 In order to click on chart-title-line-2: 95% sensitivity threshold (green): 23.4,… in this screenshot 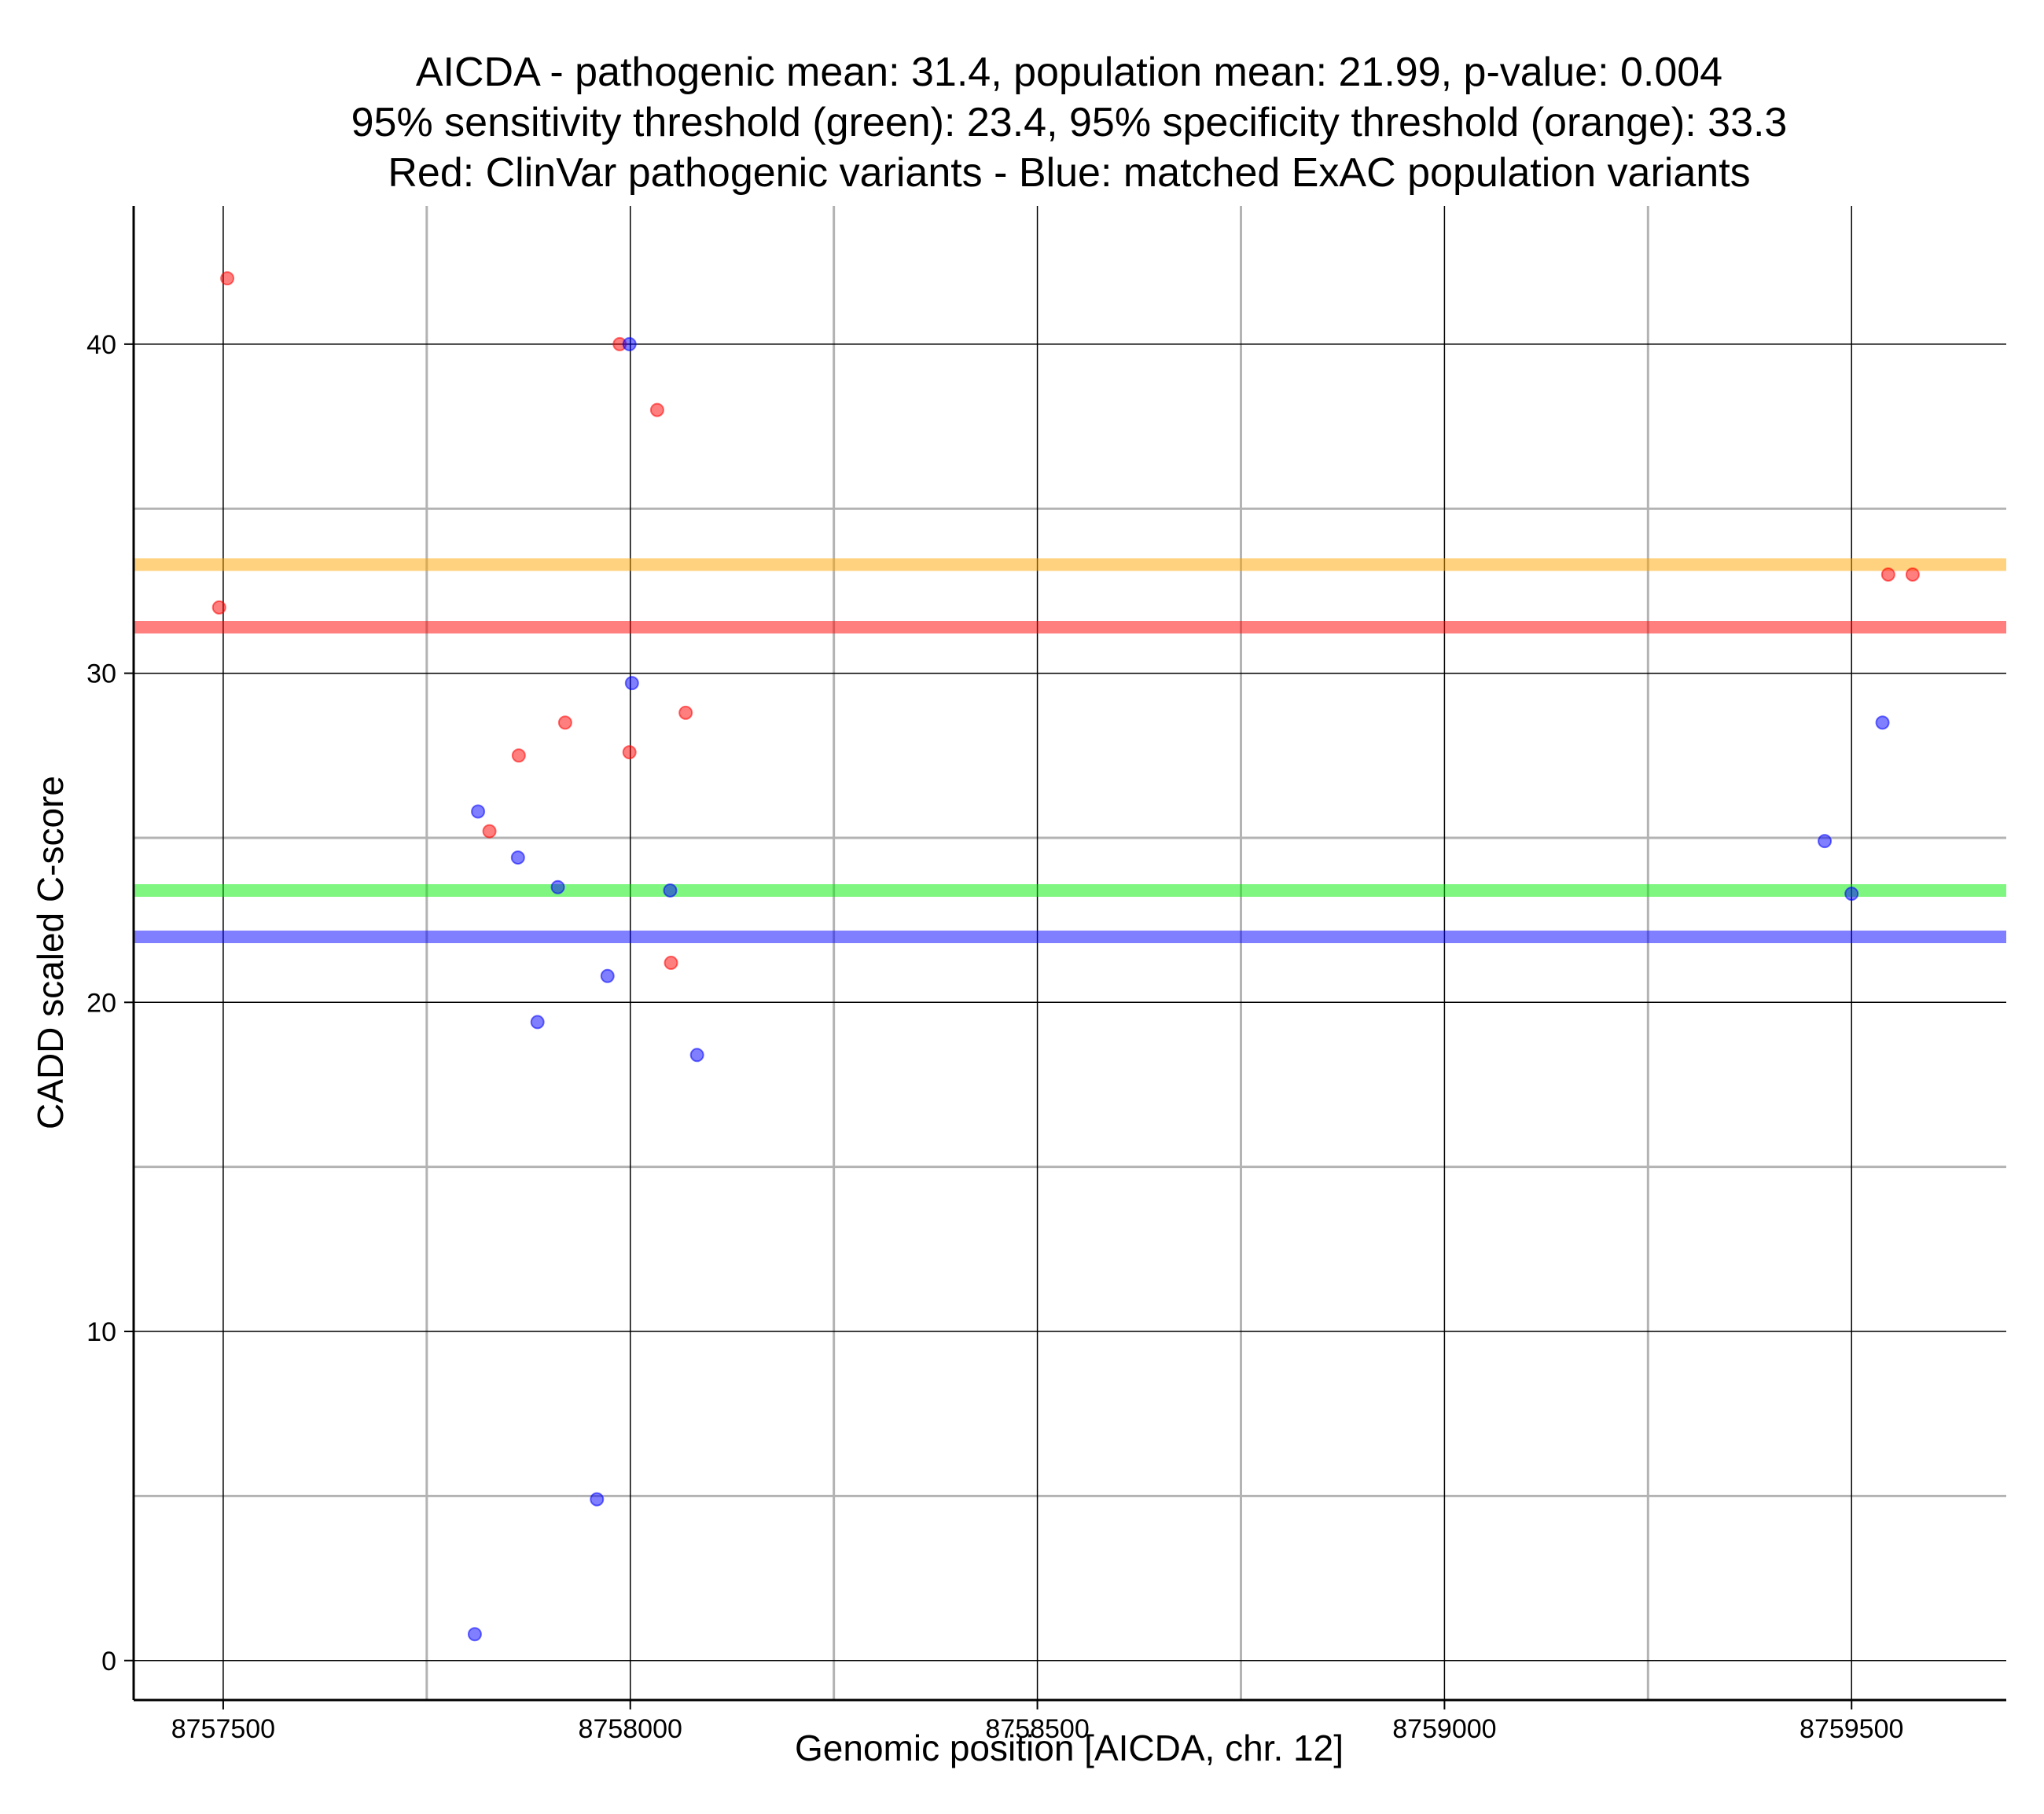, I will do `click(1069, 122)`.